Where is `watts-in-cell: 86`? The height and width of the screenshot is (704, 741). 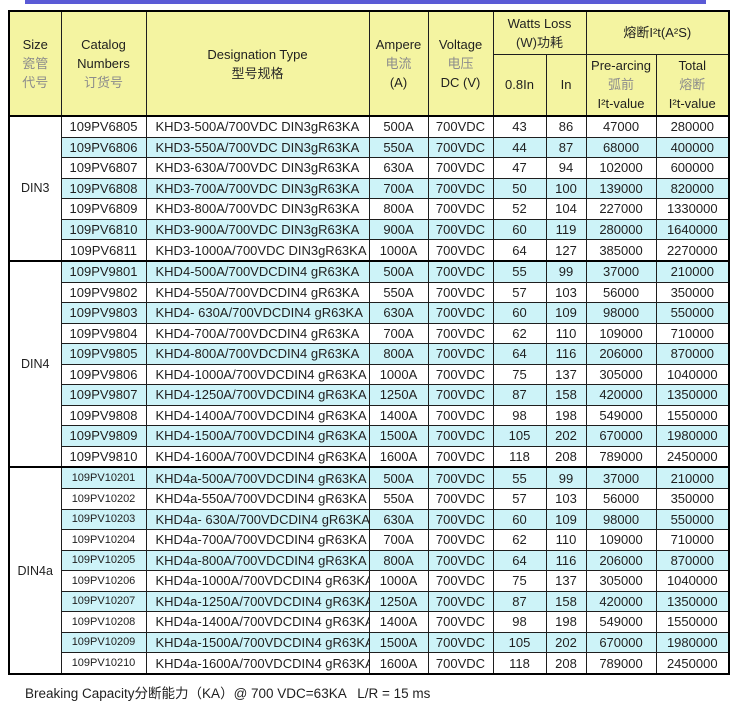 watts-in-cell: 86 is located at coordinates (566, 126).